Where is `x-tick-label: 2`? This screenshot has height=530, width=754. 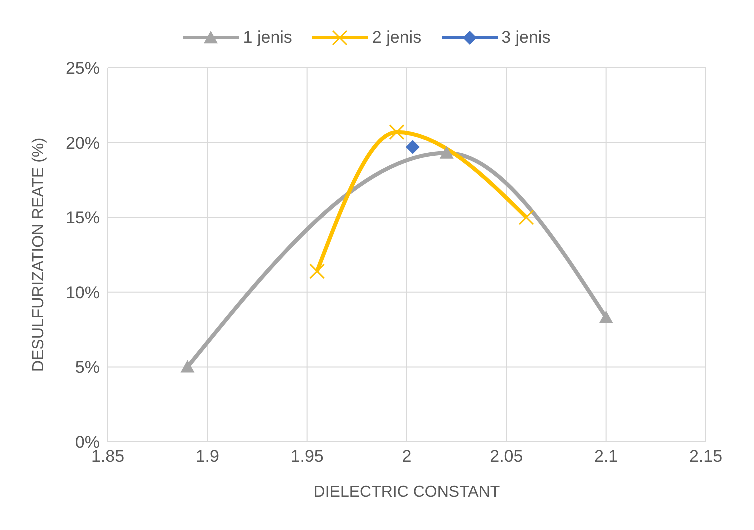 x-tick-label: 2 is located at coordinates (407, 456).